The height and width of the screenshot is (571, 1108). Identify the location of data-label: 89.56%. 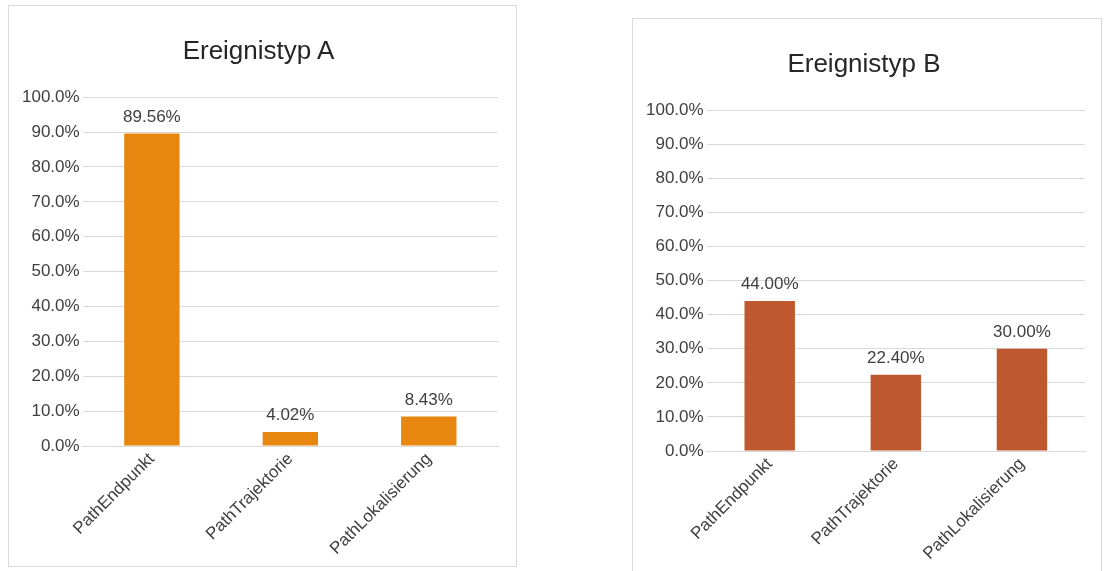
(152, 116).